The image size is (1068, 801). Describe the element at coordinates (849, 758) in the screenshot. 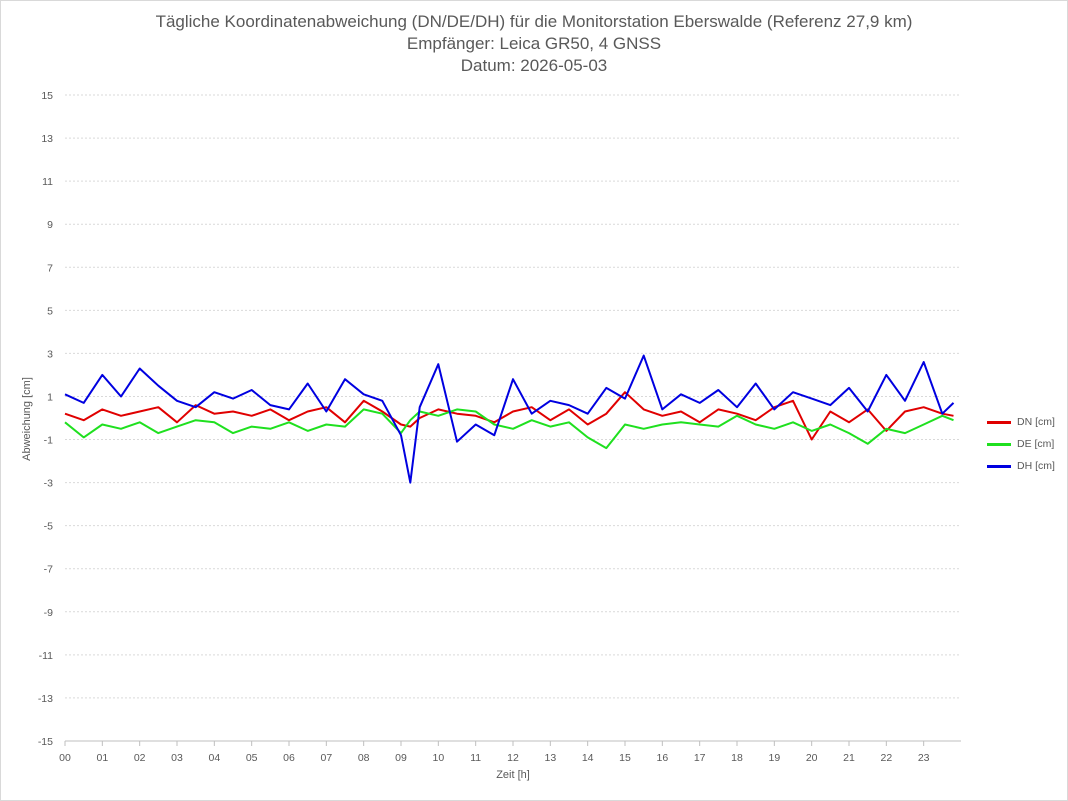

I see `x-tick-label-21: 21` at that location.